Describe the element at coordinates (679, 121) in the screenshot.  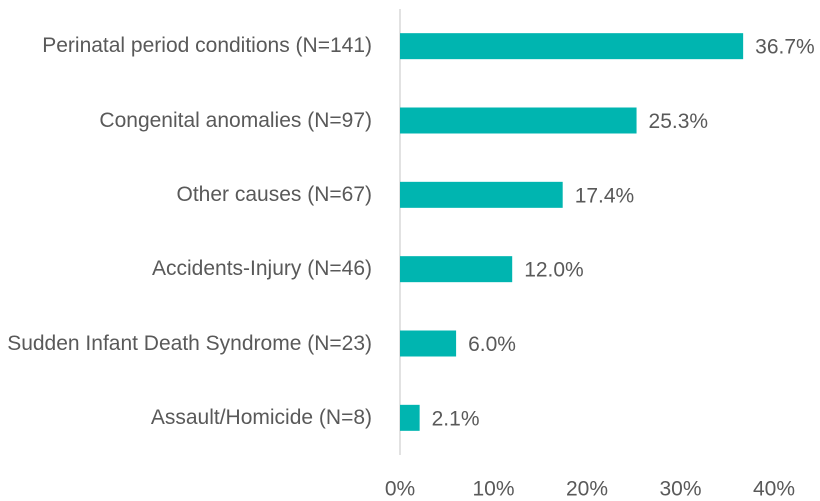
I see `value-label: 25.3%` at that location.